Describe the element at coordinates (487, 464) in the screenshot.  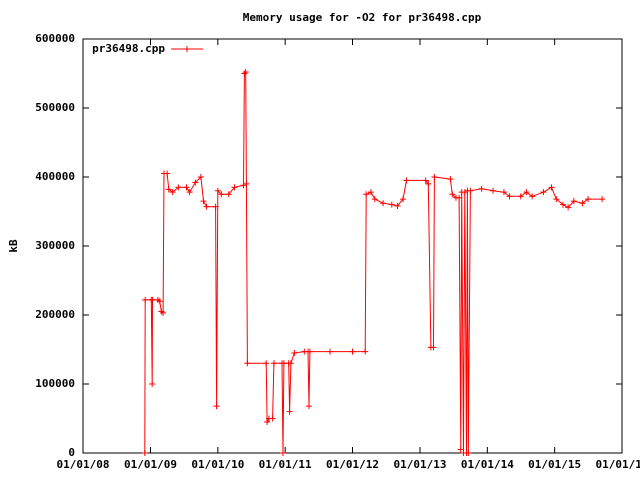
I see `x-tick-label: 01/01/14` at that location.